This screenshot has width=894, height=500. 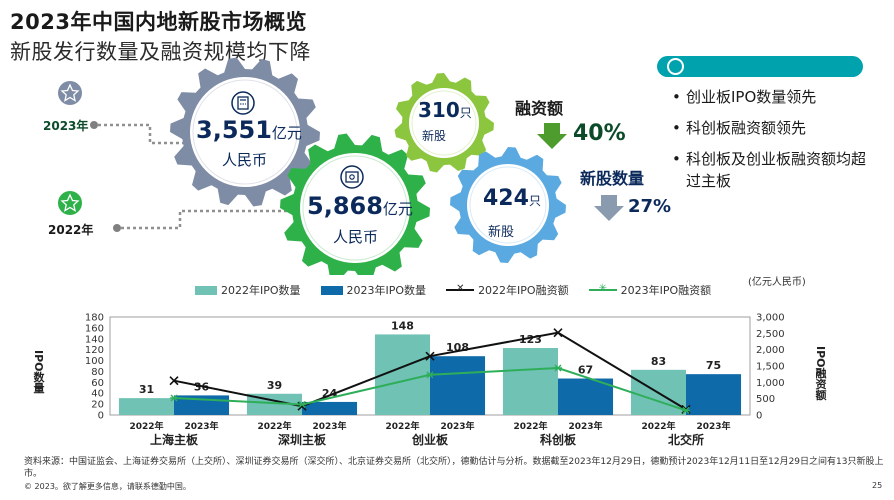 I want to click on y-right-tick-label: 2,500, so click(x=770, y=334).